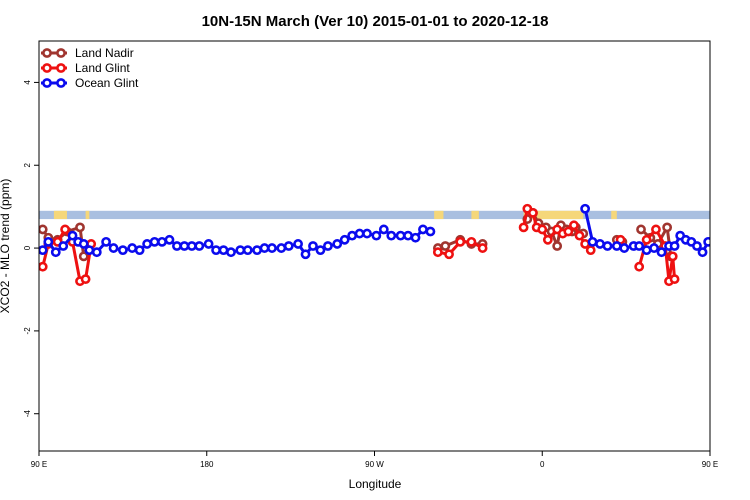 Image resolution: width=750 pixels, height=500 pixels. I want to click on ocean-band, so click(374, 215).